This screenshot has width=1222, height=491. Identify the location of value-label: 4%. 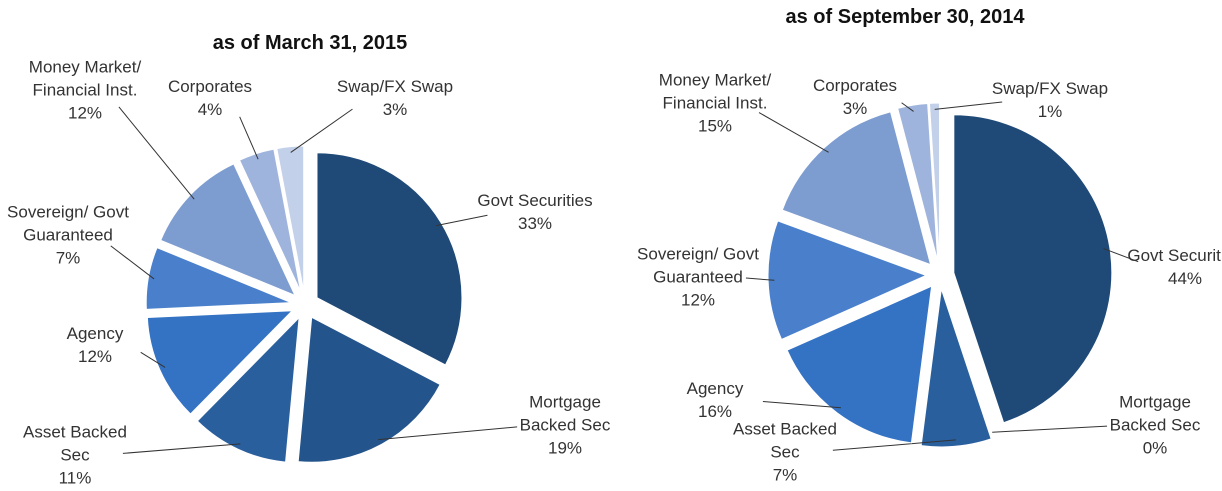
(210, 109).